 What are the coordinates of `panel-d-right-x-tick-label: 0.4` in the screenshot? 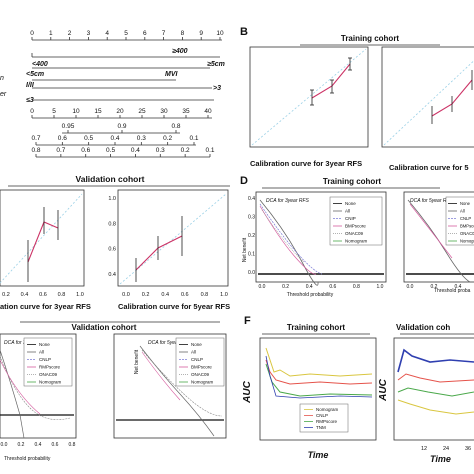 It's located at (458, 287).